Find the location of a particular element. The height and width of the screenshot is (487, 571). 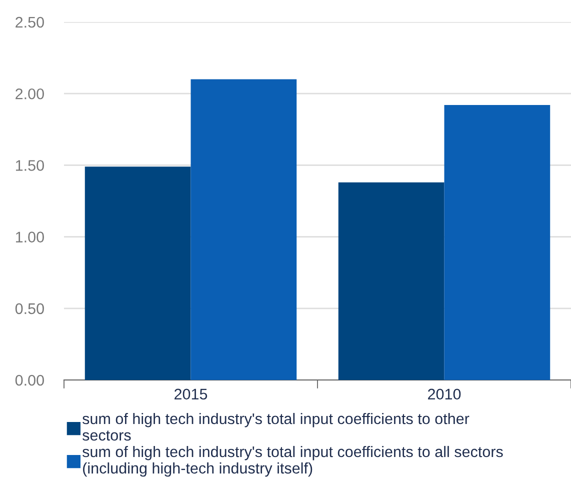

legend-label: sum of high tech industry's total input coefficients to all sectors (including high-tech industry itself) is located at coordinates (292, 461).